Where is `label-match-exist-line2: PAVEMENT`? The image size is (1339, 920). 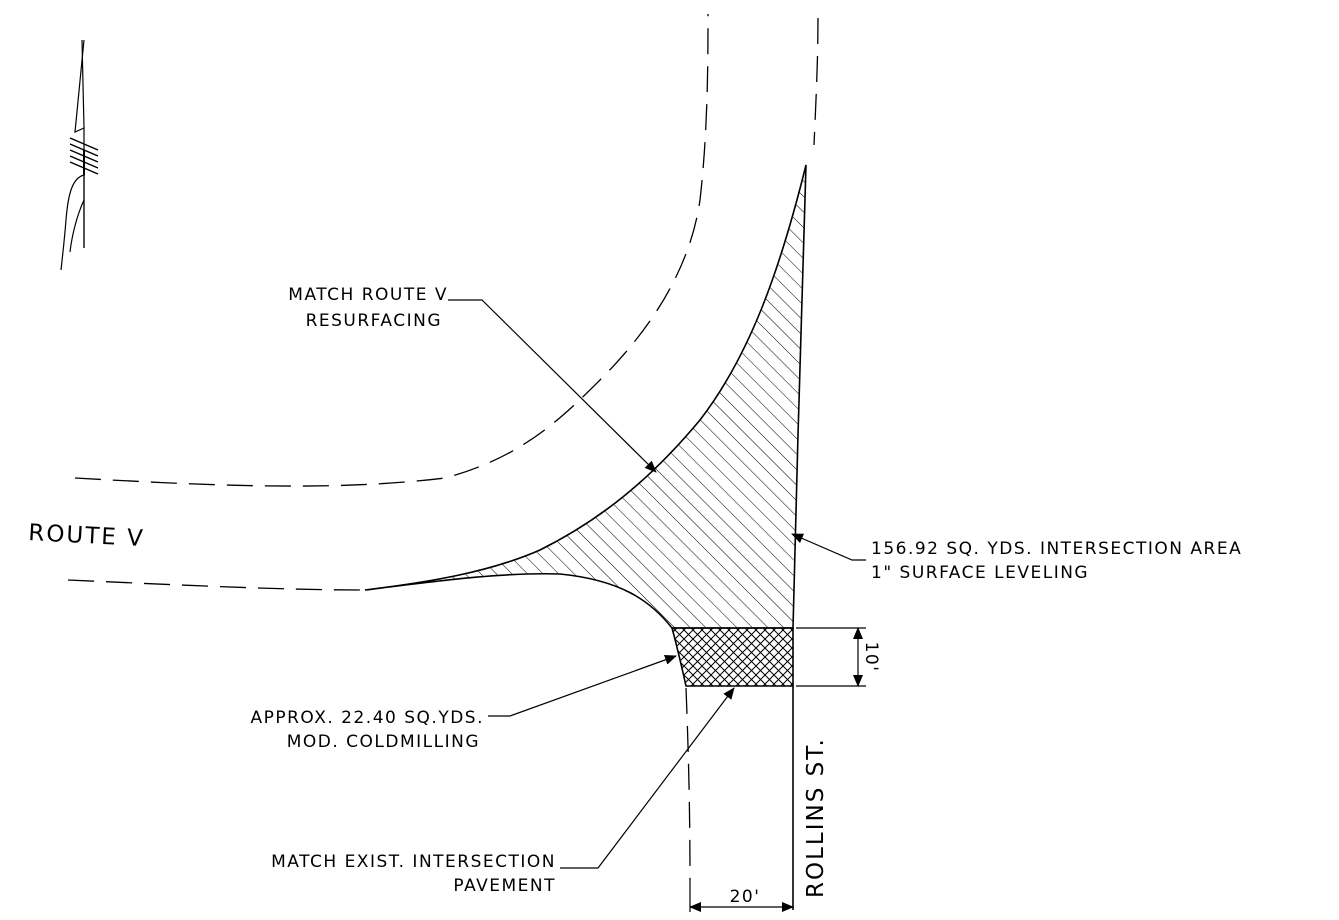 label-match-exist-line2: PAVEMENT is located at coordinates (504, 886).